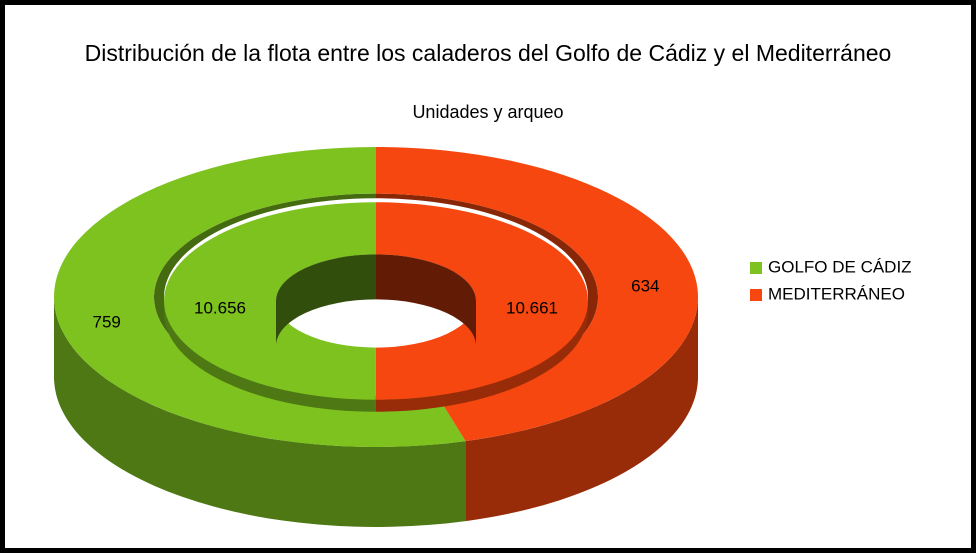 Image resolution: width=976 pixels, height=553 pixels. Describe the element at coordinates (107, 321) in the screenshot. I see `data-label: 759` at that location.